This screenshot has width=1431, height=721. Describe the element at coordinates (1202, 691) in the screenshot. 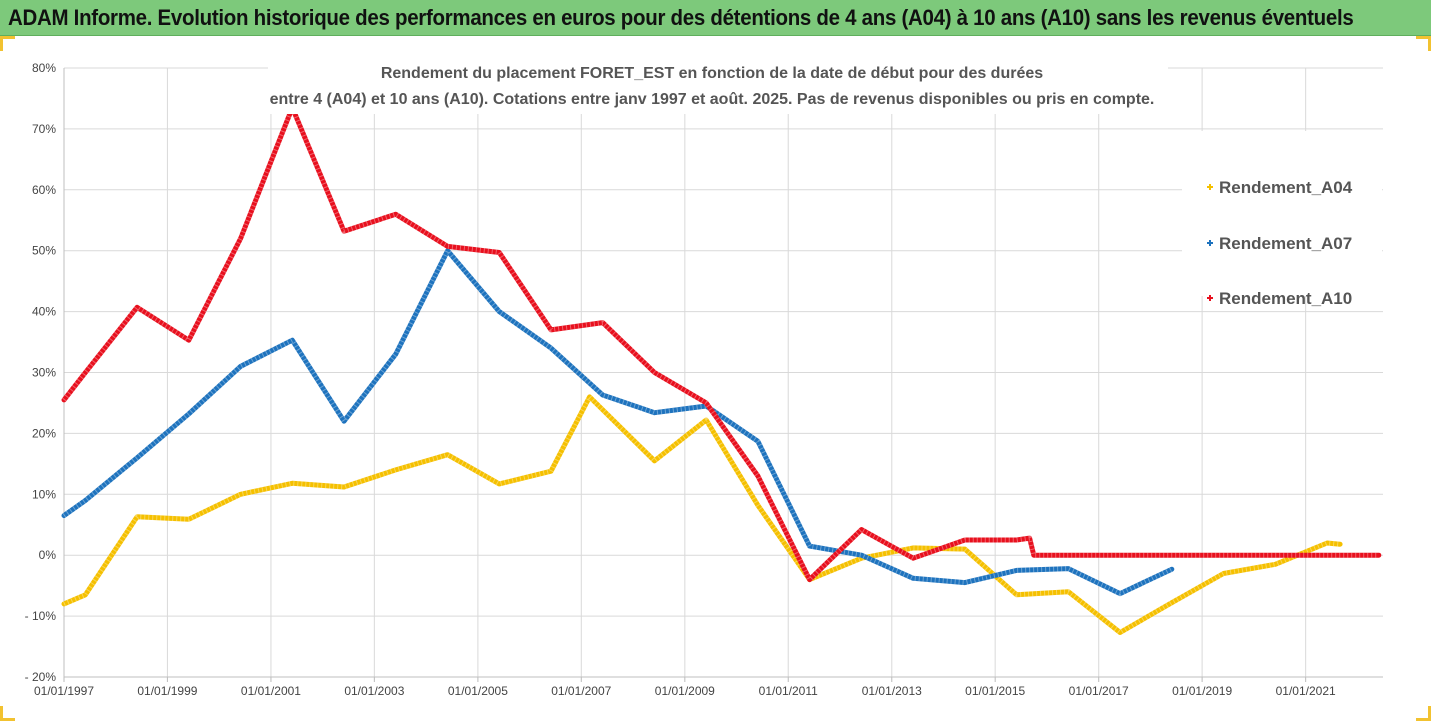

I see `x-tick-label: 01/01/2019` at that location.